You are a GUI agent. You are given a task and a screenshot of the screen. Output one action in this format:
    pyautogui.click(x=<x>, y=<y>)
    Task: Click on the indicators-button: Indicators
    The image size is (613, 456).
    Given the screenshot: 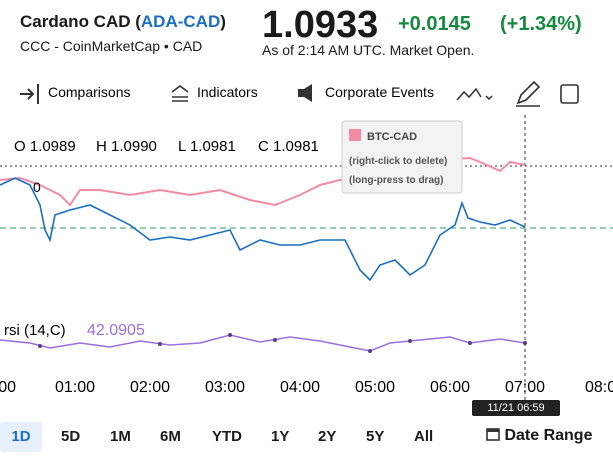 What is the action you would take?
    pyautogui.click(x=214, y=93)
    